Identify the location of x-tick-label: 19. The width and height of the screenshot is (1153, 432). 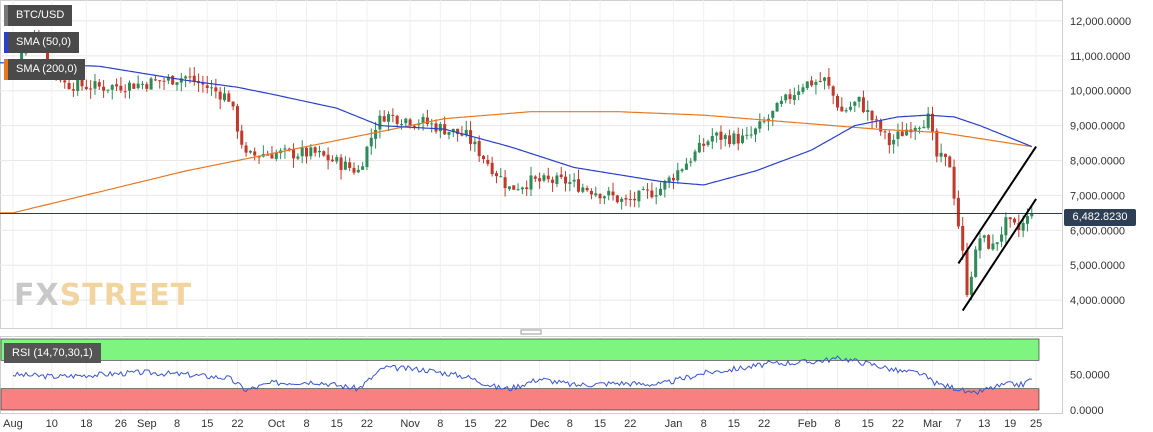
(1010, 424).